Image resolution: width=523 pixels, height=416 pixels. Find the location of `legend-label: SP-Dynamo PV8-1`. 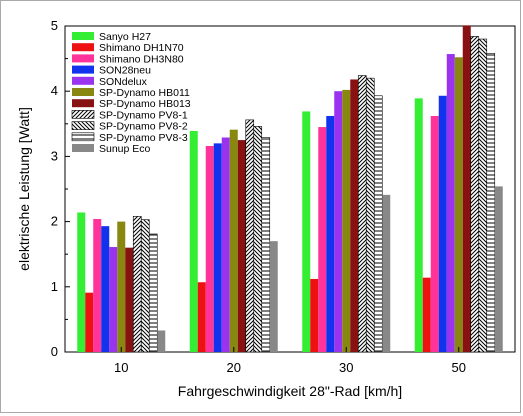

legend-label: SP-Dynamo PV8-1 is located at coordinates (143, 115).